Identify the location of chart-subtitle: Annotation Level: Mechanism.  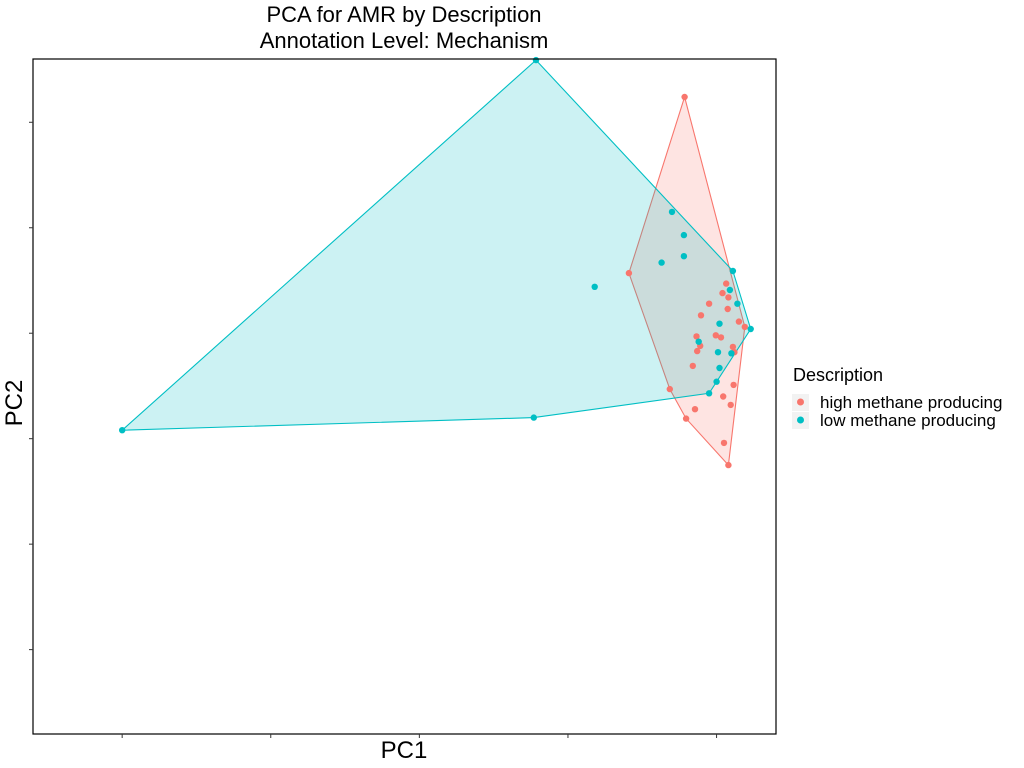
(404, 40).